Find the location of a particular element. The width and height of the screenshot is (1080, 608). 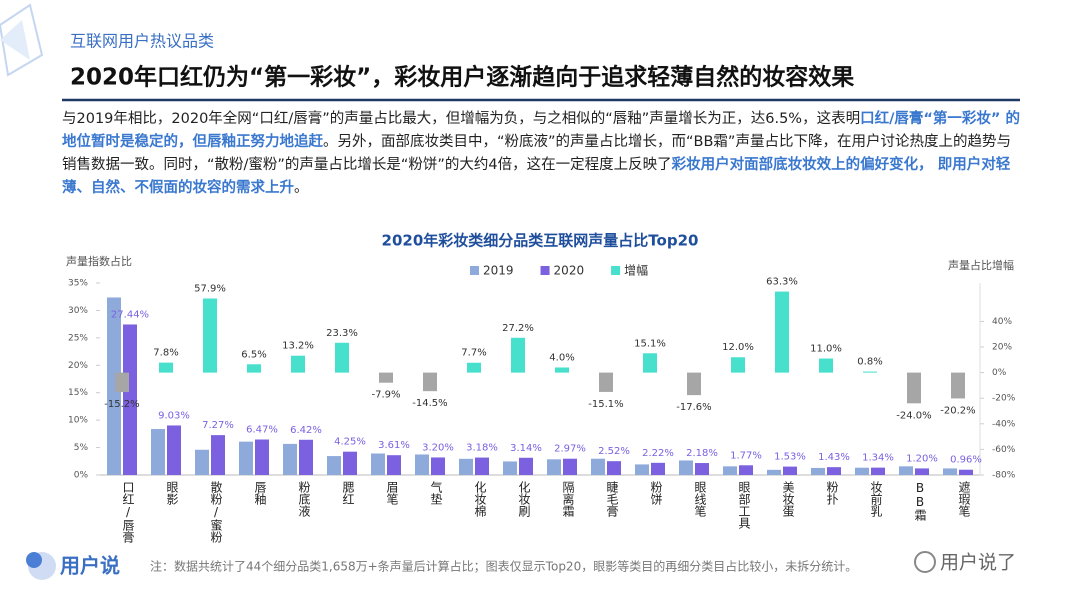

x-tick-label: 粉扑 is located at coordinates (832, 493).